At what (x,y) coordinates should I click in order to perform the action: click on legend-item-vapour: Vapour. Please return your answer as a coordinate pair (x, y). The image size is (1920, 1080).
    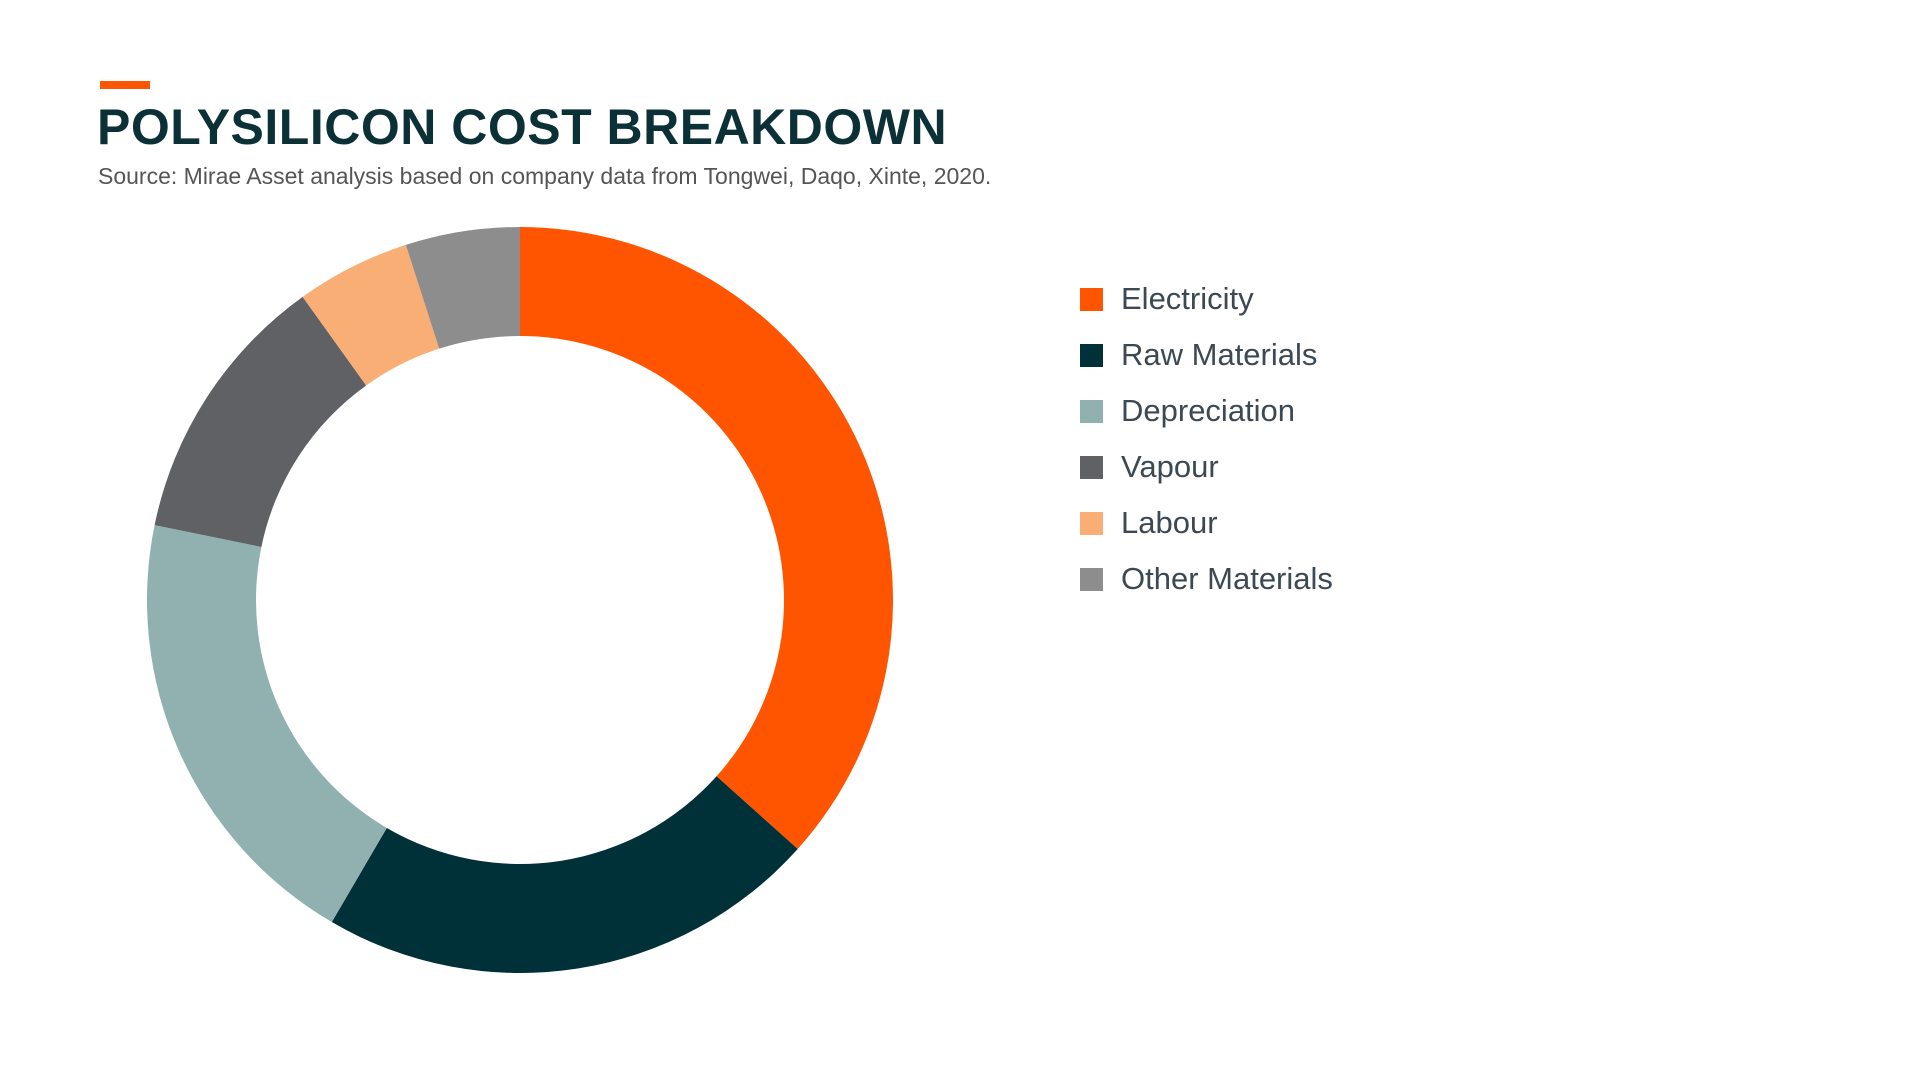
    Looking at the image, I should click on (1206, 467).